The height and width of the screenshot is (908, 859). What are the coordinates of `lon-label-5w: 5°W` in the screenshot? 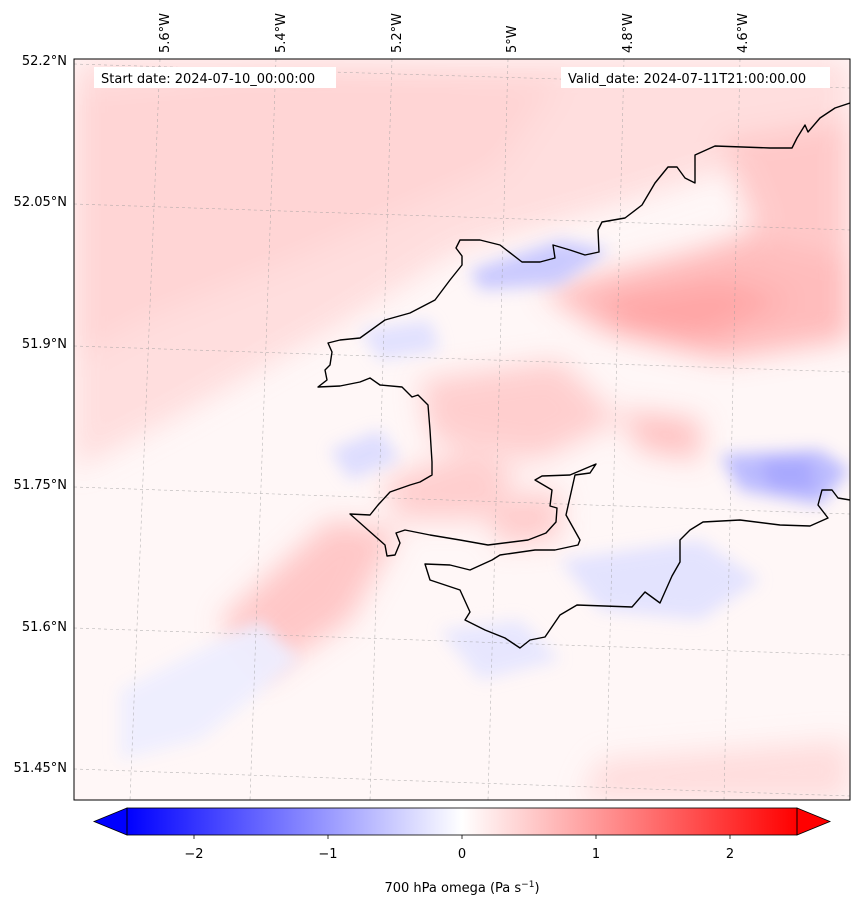 It's located at (512, 39).